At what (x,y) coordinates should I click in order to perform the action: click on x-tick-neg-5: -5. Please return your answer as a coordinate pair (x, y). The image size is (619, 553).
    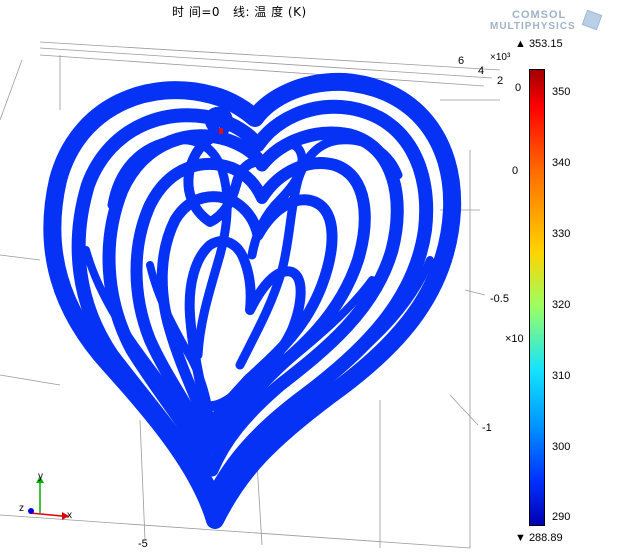
    Looking at the image, I should click on (143, 544).